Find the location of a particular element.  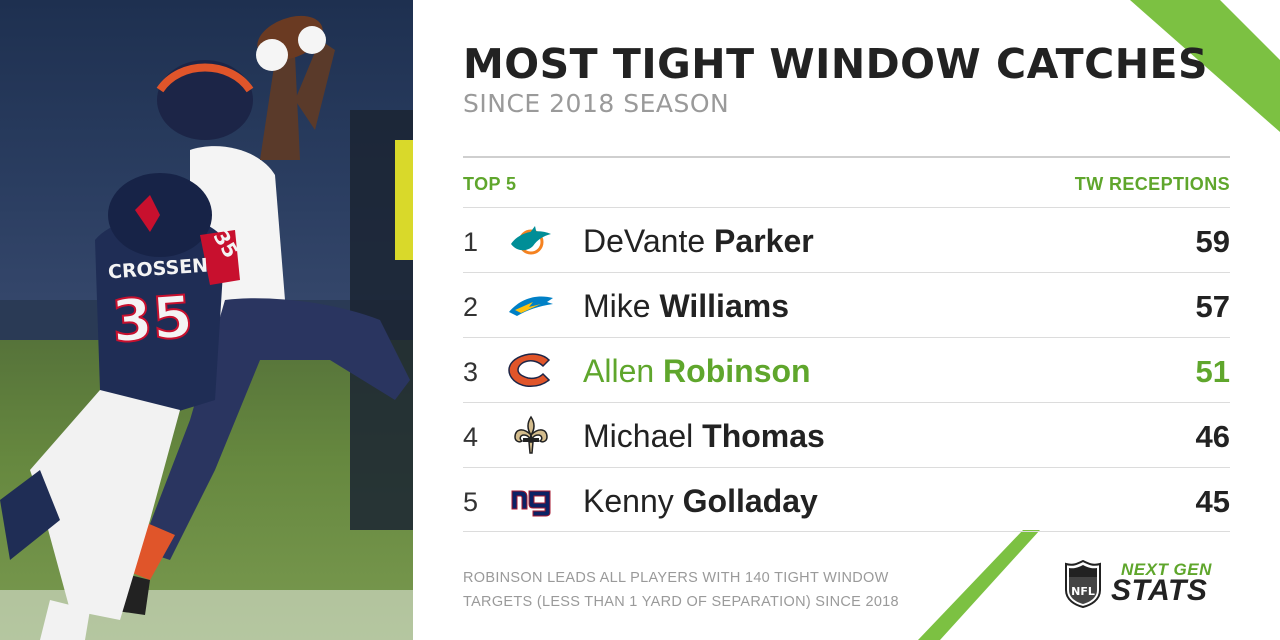

player-name: Mike Williams is located at coordinates (686, 306).